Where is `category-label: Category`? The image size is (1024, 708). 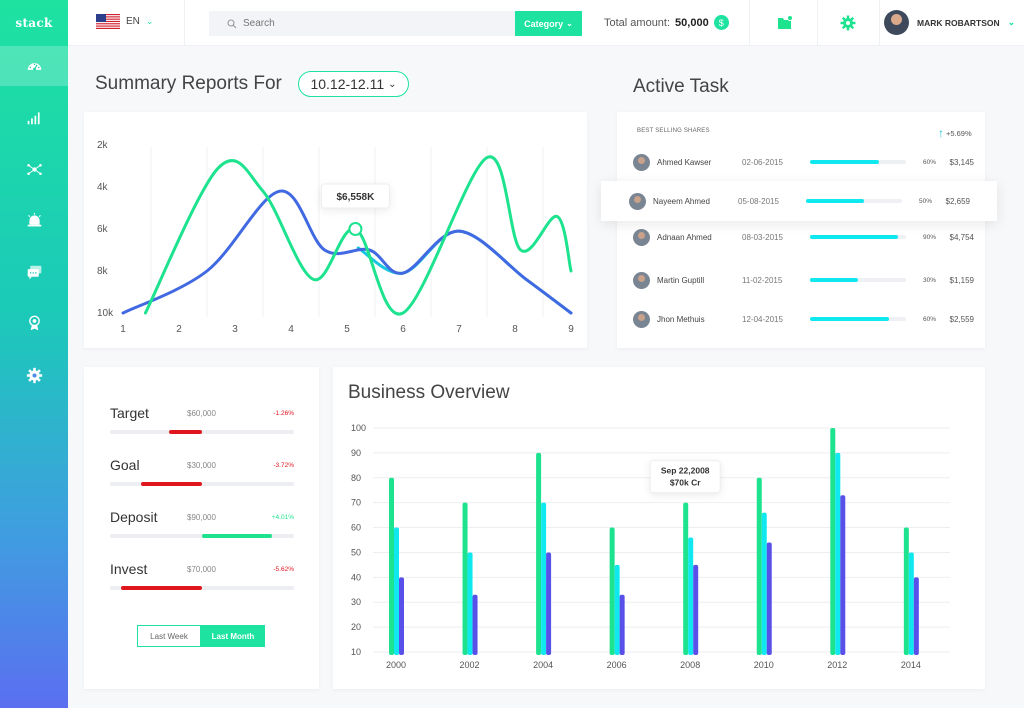
category-label: Category is located at coordinates (544, 23).